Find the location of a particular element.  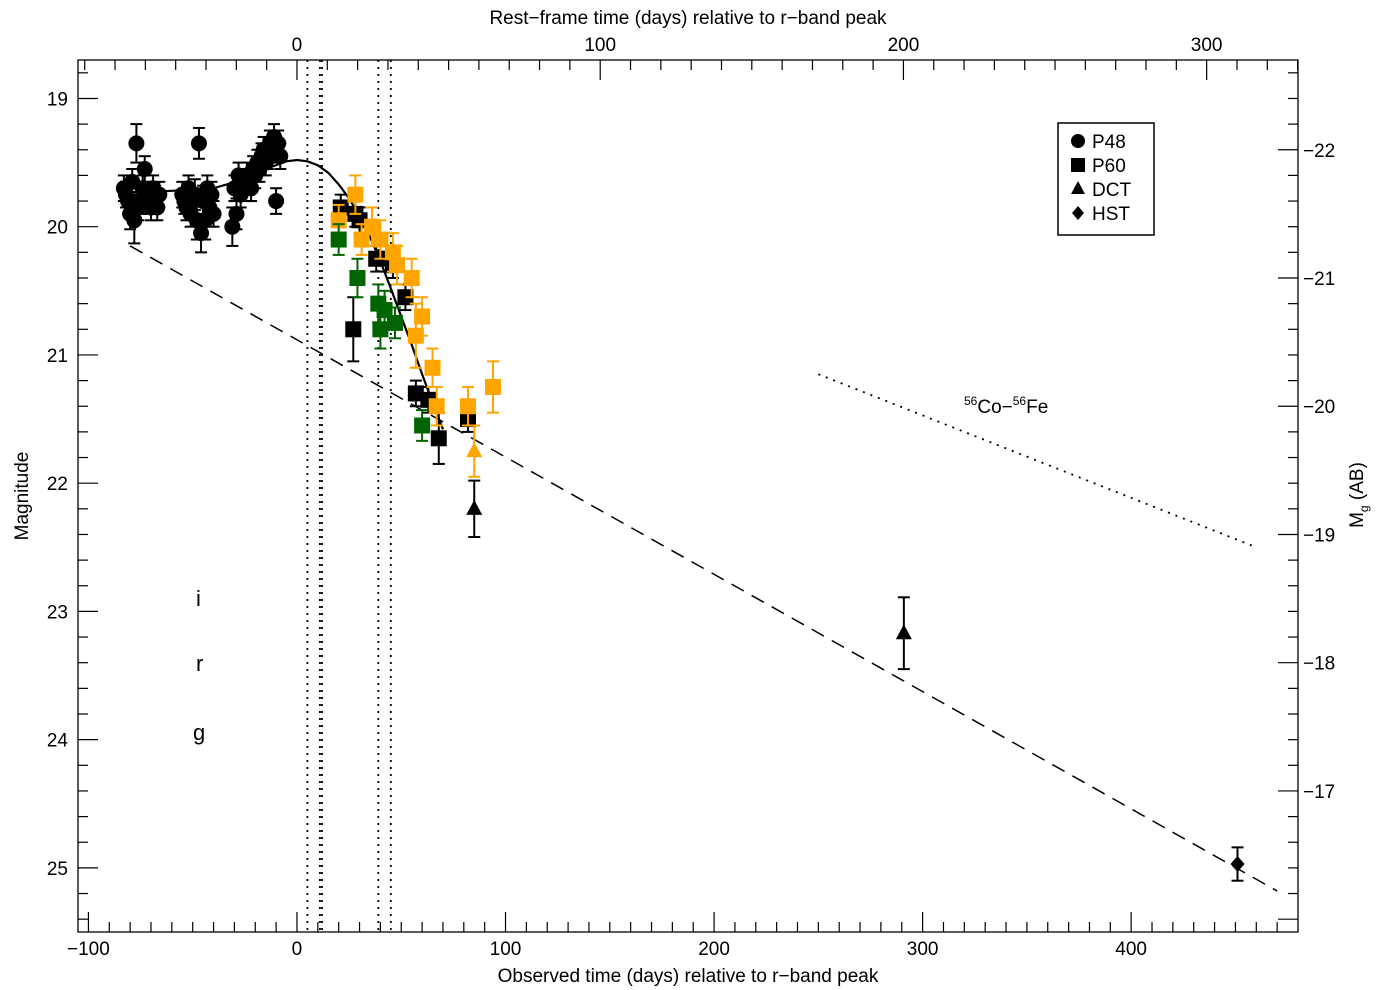

legend-label-hst: HST is located at coordinates (1111, 214).